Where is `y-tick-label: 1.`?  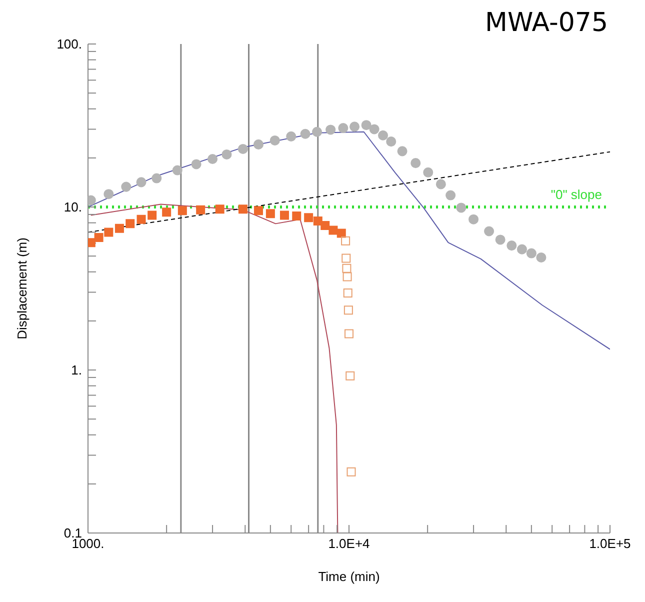
y-tick-label: 1. is located at coordinates (76, 370).